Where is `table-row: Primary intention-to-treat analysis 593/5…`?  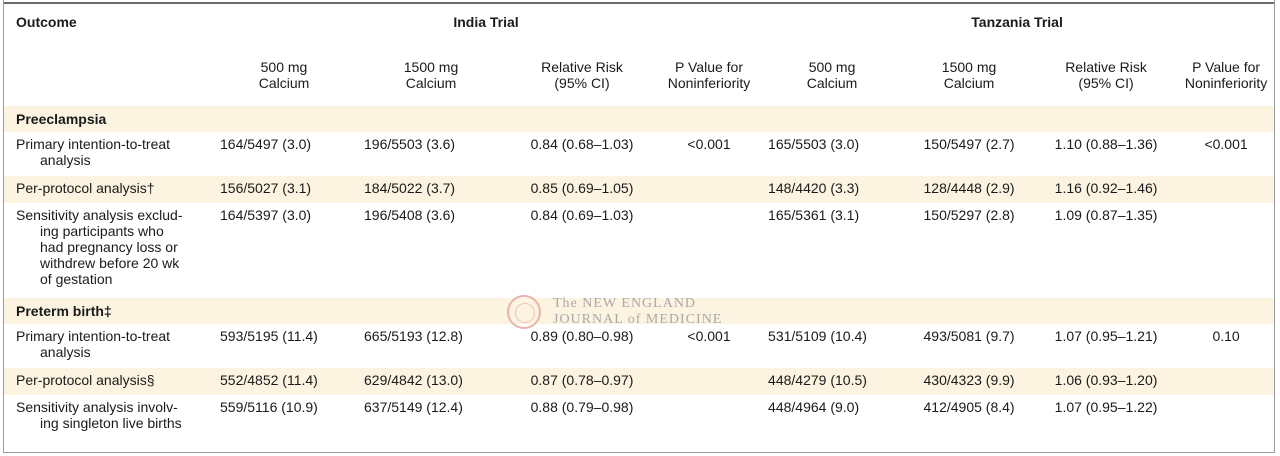 table-row: Primary intention-to-treat analysis 593/5… is located at coordinates (639, 346).